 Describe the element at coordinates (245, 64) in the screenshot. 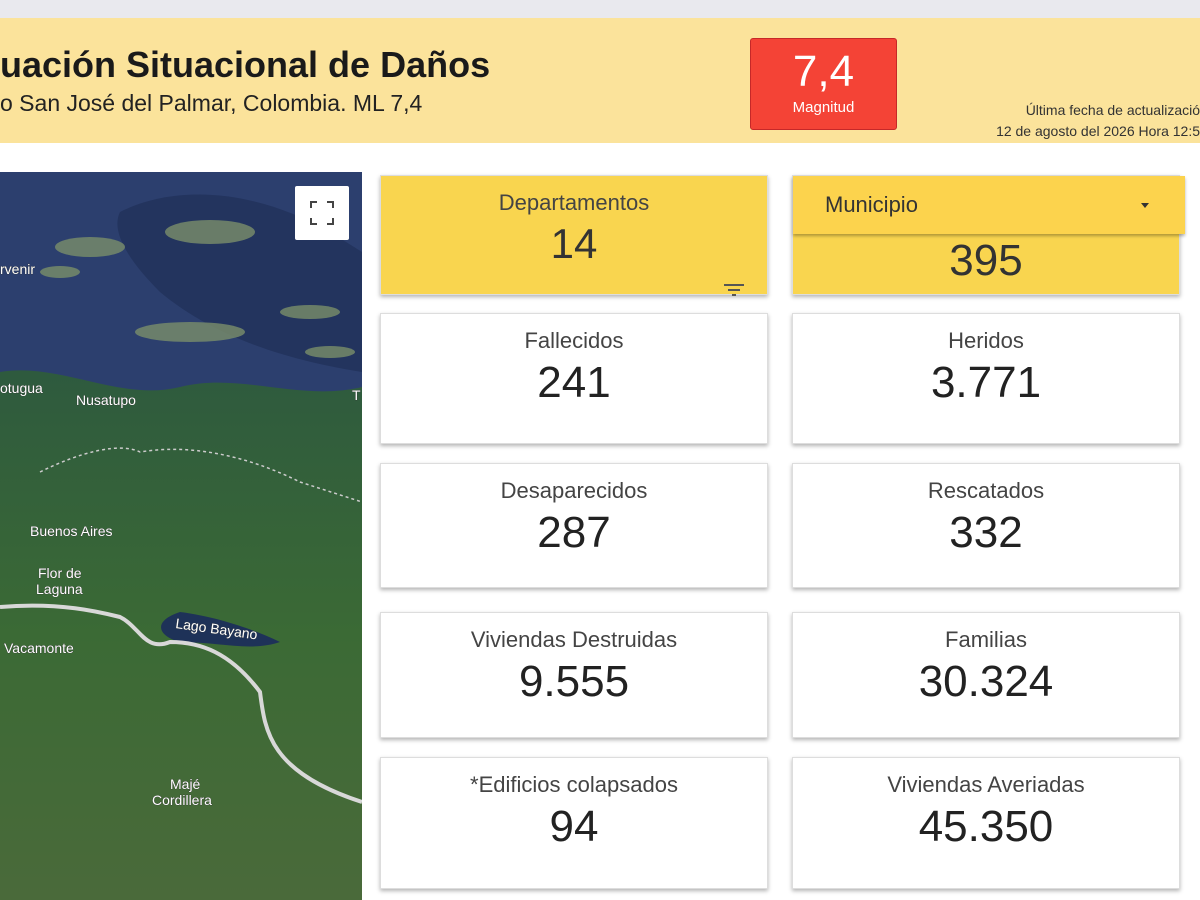

I see `title: uación Situacional de Daños` at that location.